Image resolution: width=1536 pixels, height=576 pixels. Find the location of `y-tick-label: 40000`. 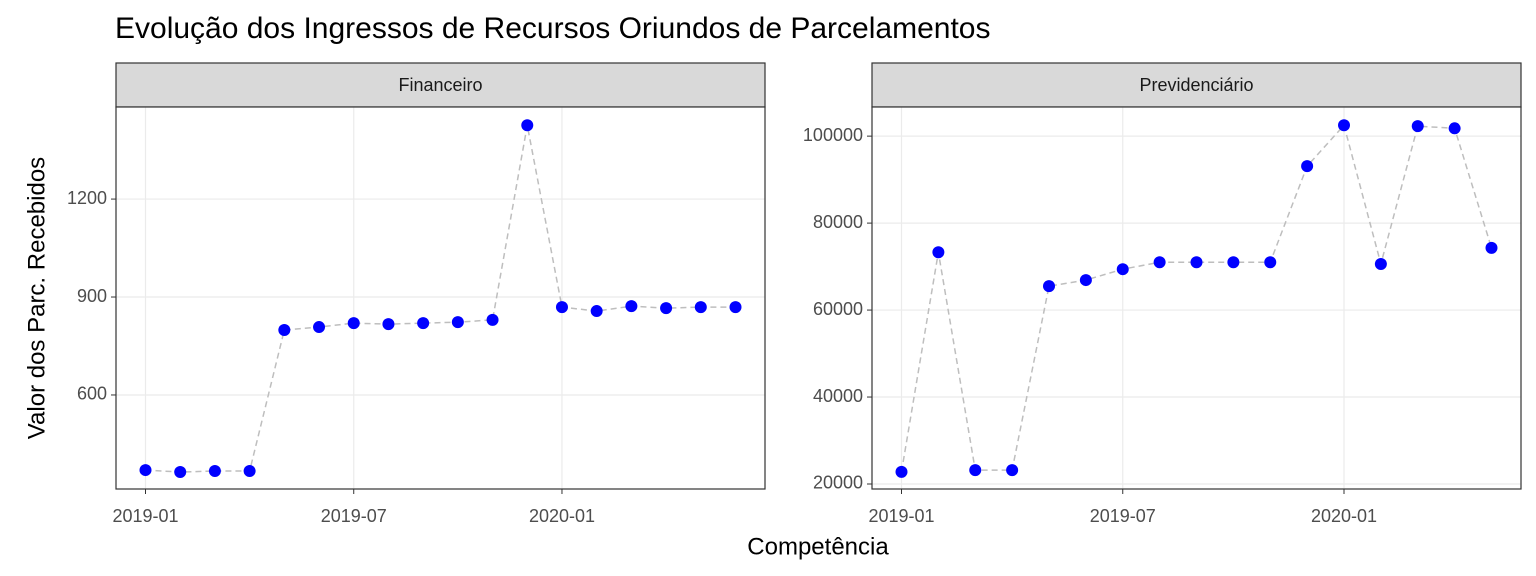

y-tick-label: 40000 is located at coordinates (838, 396).